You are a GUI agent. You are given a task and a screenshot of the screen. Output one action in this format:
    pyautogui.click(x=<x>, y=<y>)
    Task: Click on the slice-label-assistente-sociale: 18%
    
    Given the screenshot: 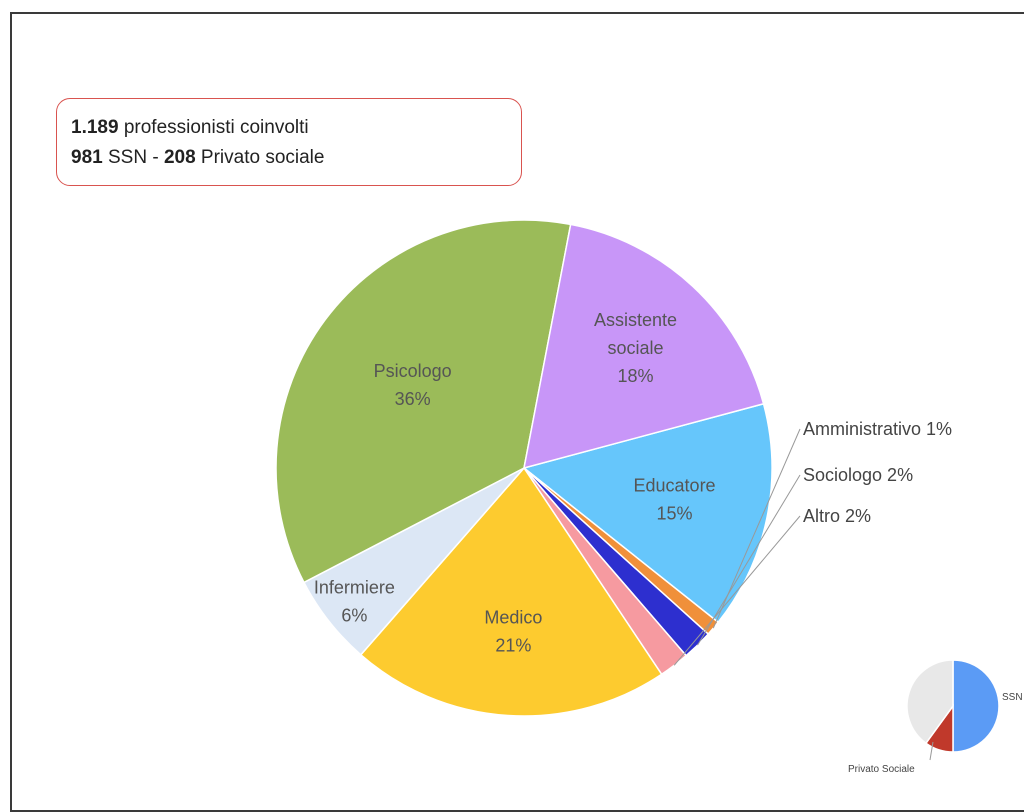 What is the action you would take?
    pyautogui.click(x=635, y=376)
    